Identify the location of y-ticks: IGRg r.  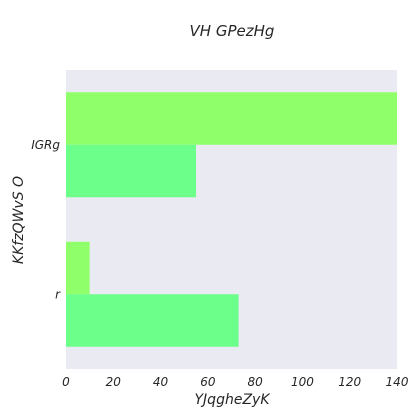
(46, 220).